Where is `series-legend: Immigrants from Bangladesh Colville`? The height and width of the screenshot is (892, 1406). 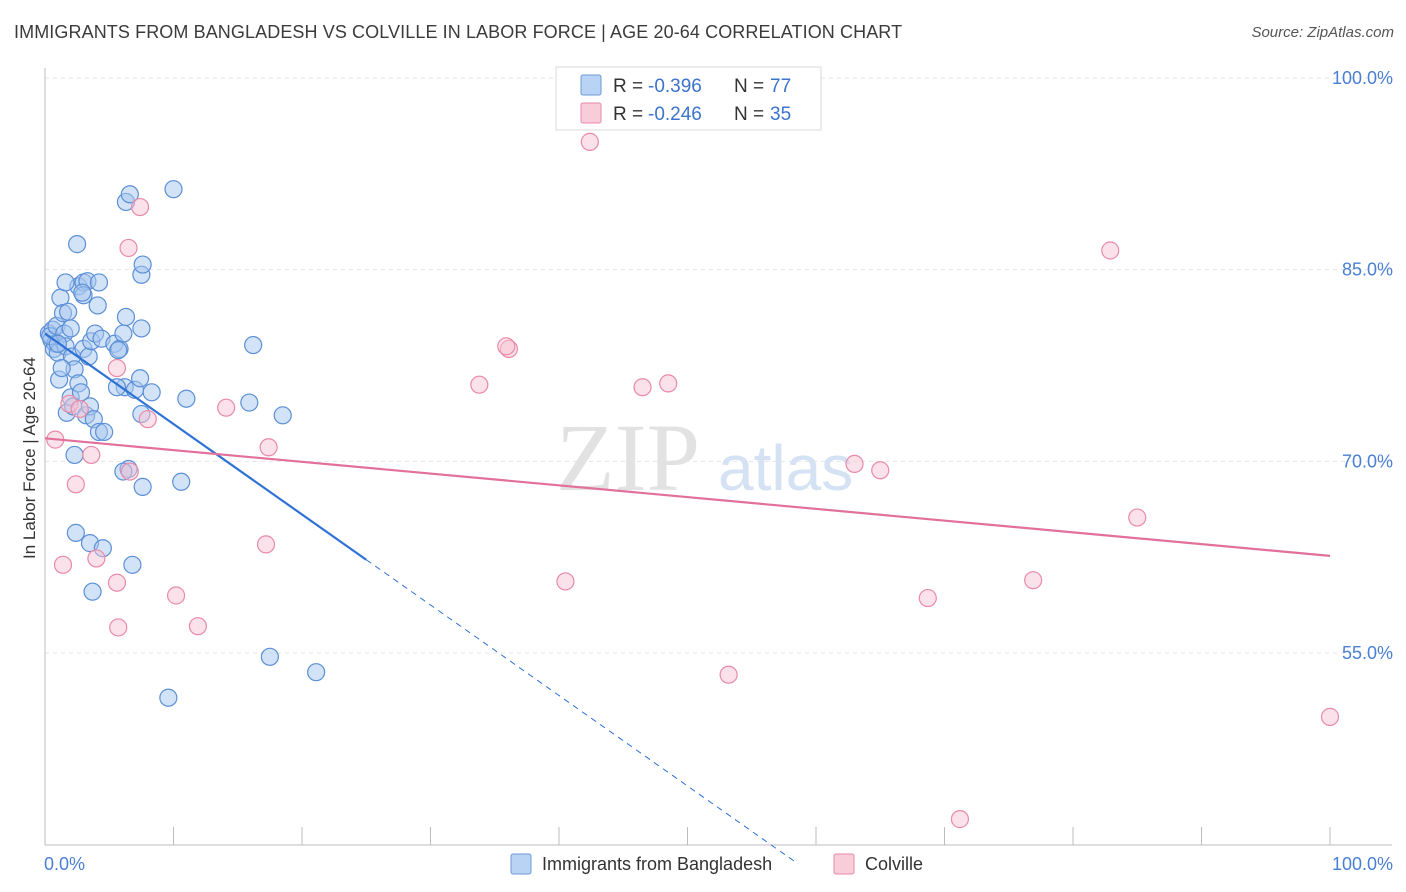
series-legend: Immigrants from Bangladesh Colville is located at coordinates (716, 864).